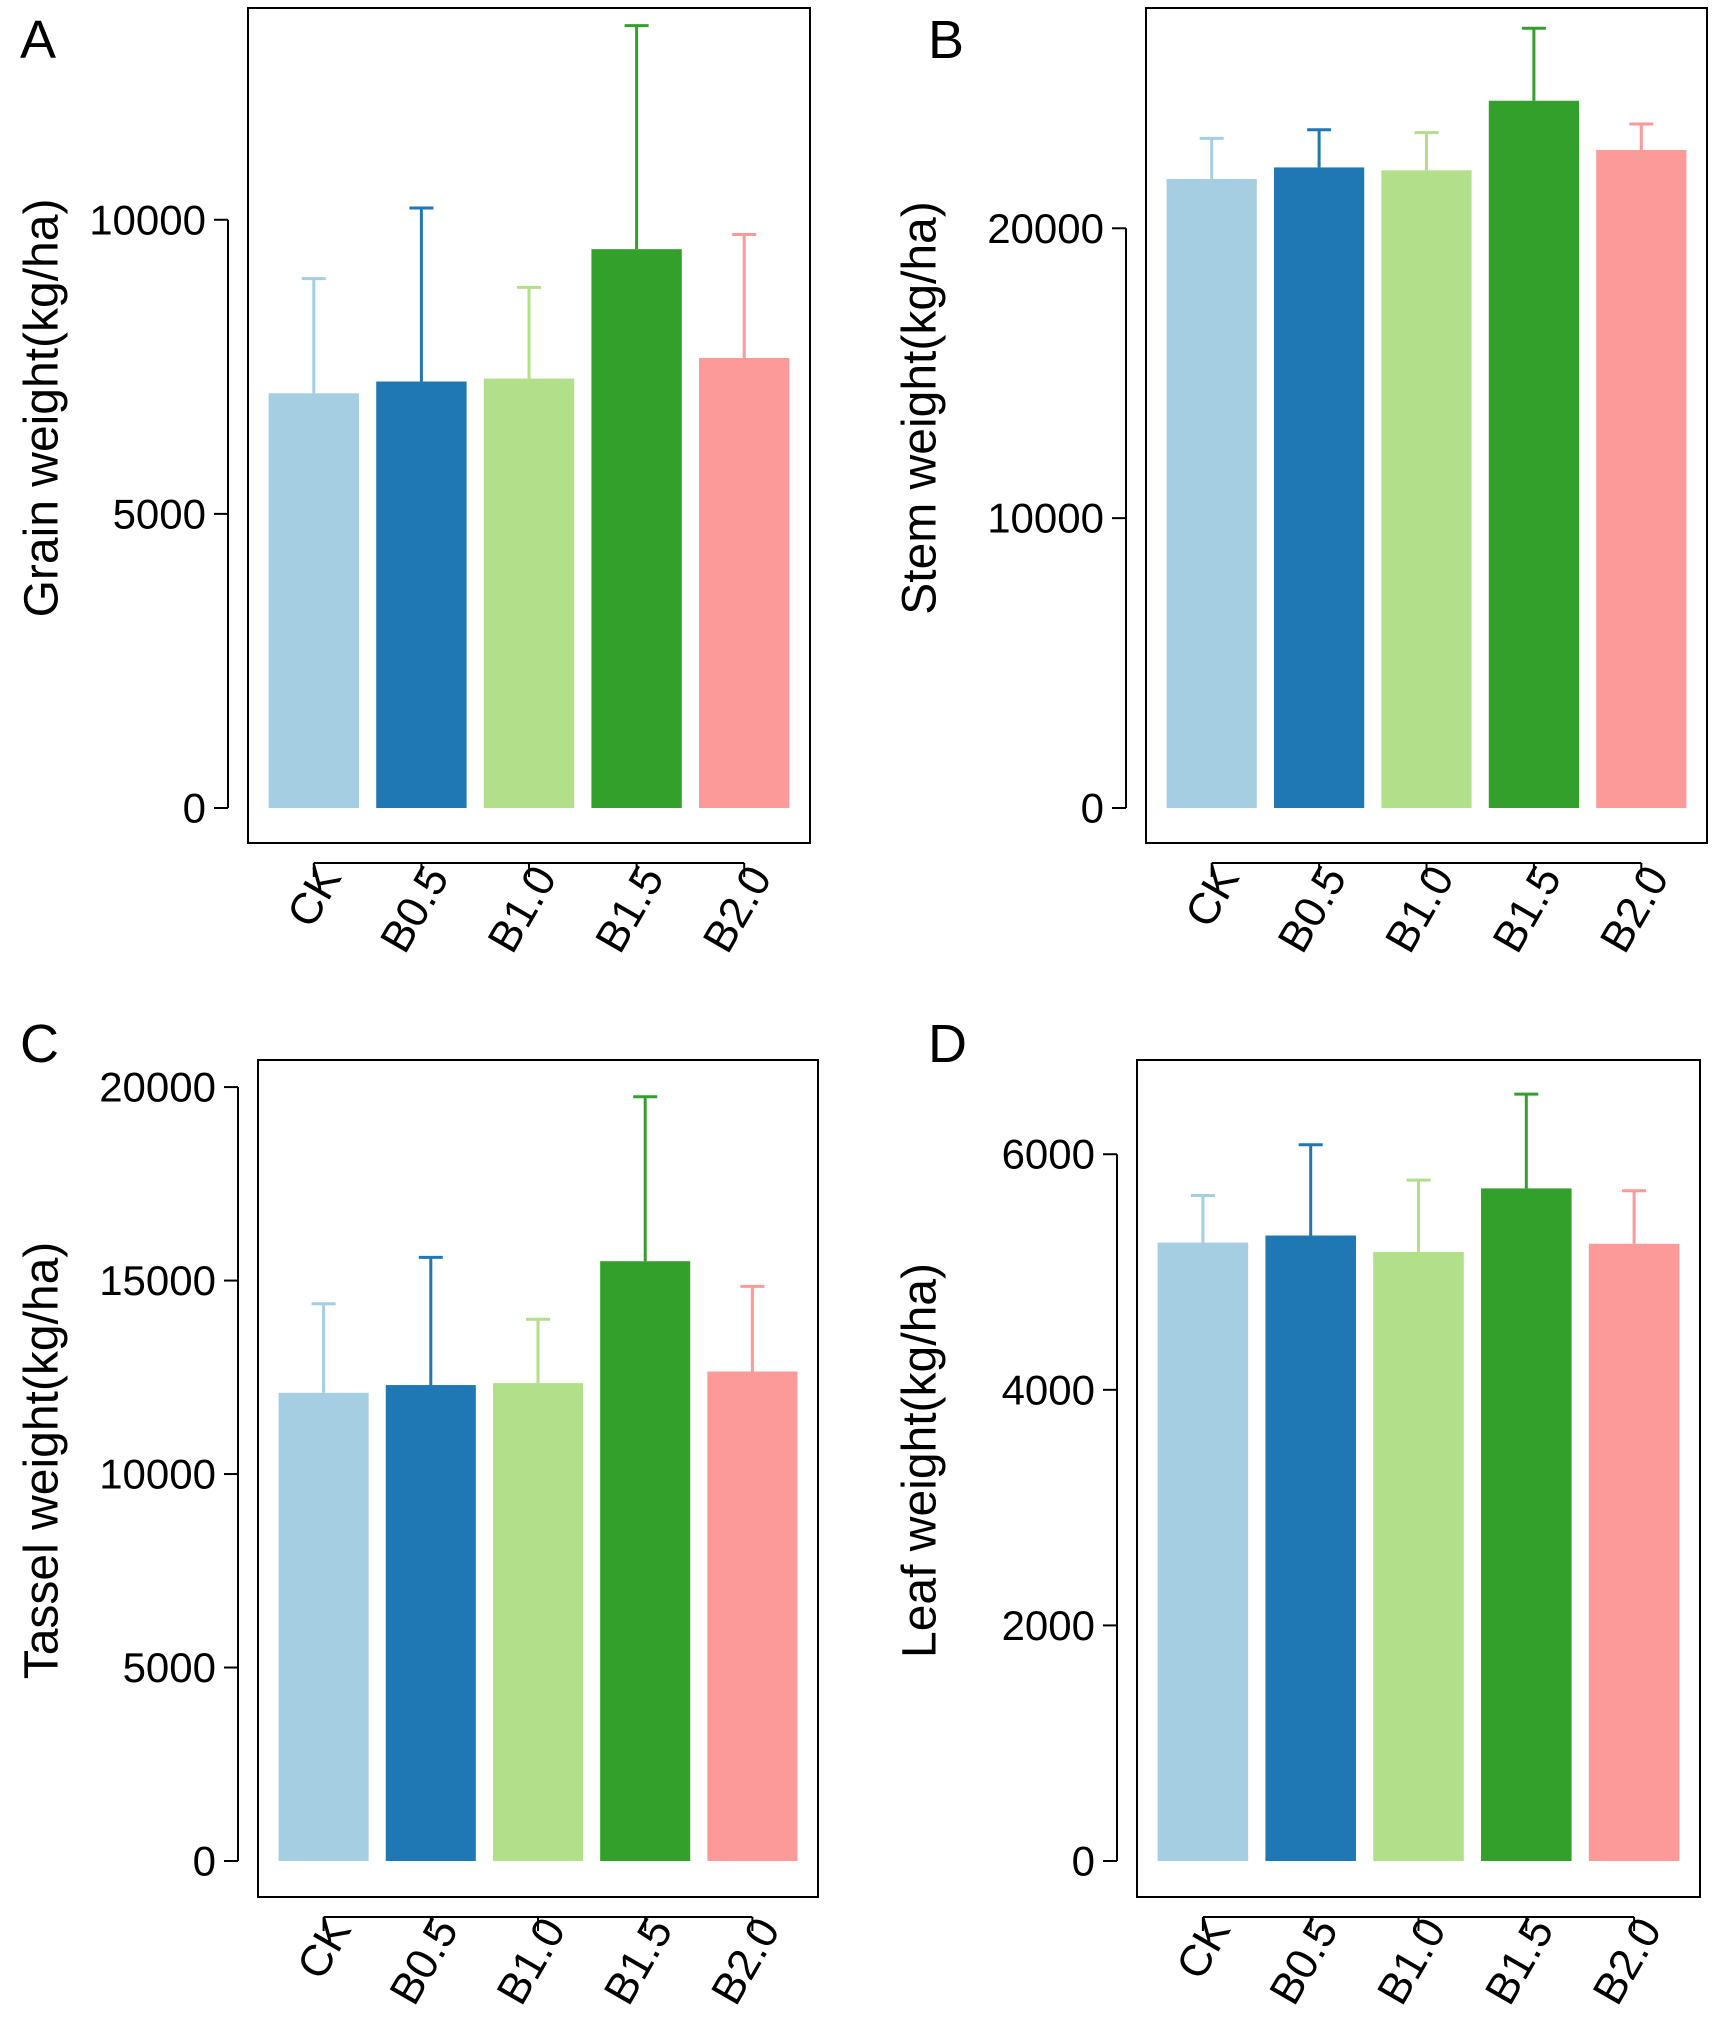 The width and height of the screenshot is (1713, 2041). Describe the element at coordinates (42, 1461) in the screenshot. I see `y-axis-label: Tassel weight(kg/ha)` at that location.